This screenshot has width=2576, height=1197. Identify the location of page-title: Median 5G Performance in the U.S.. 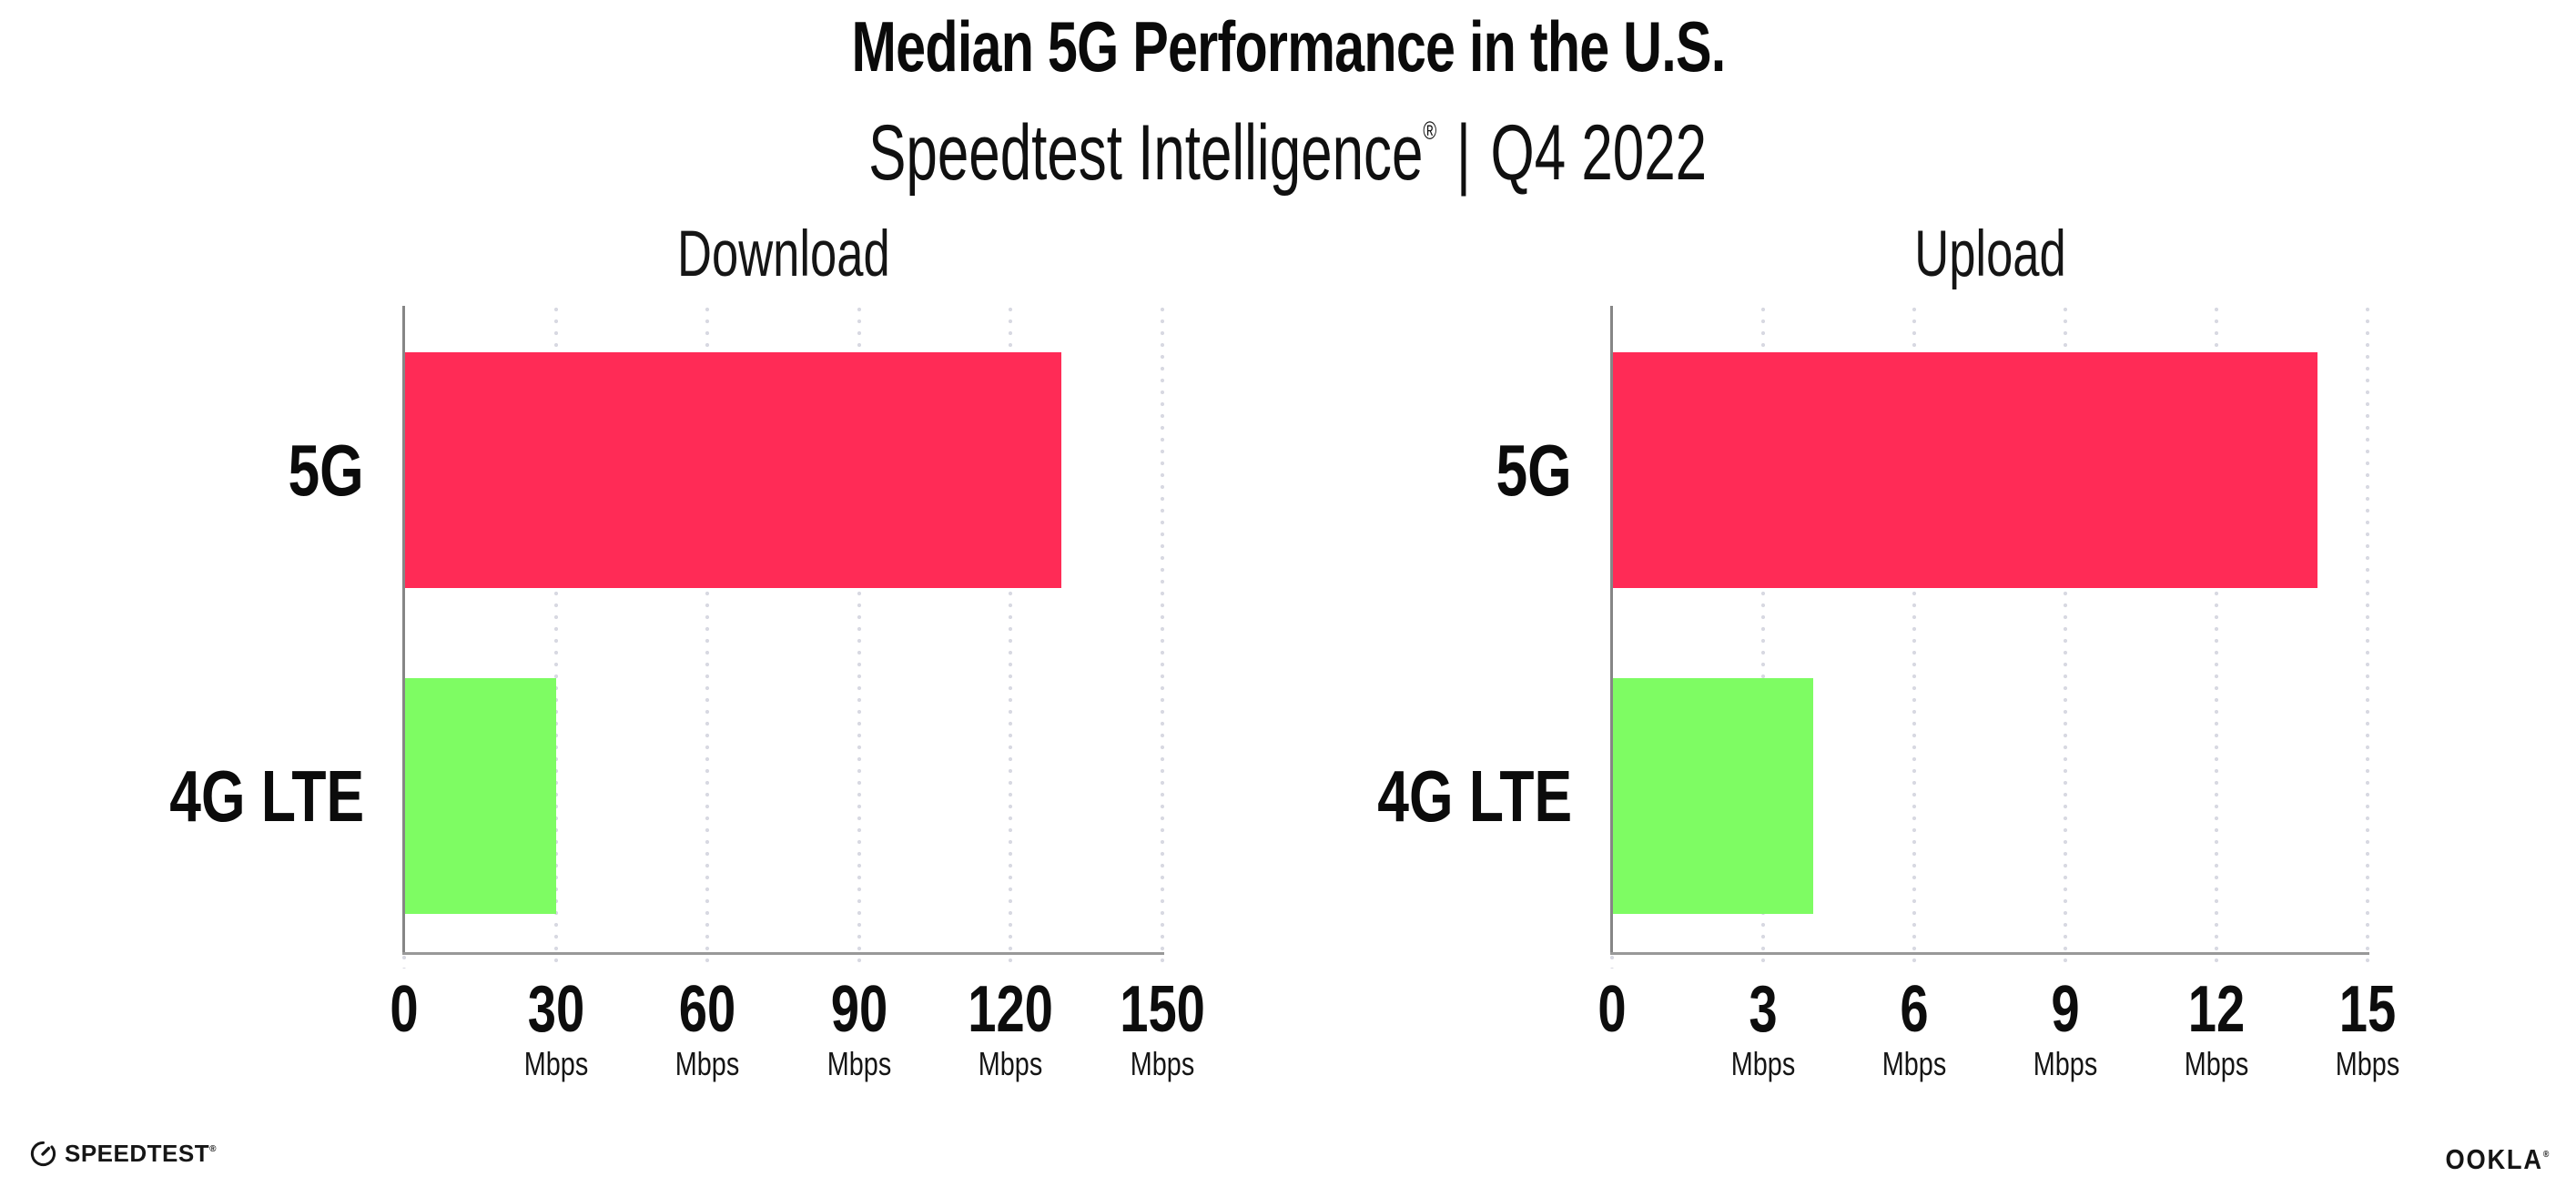
(1288, 46).